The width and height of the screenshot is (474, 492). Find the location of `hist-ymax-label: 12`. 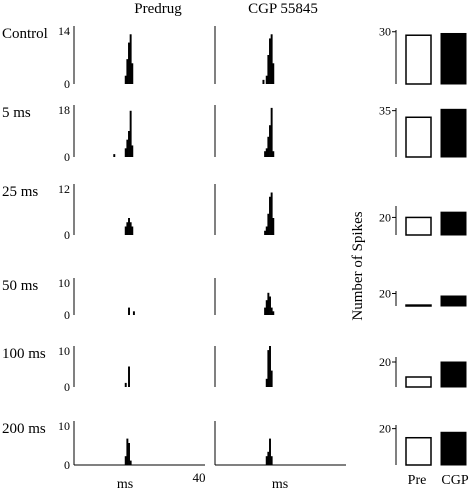

hist-ymax-label: 12 is located at coordinates (64, 189).